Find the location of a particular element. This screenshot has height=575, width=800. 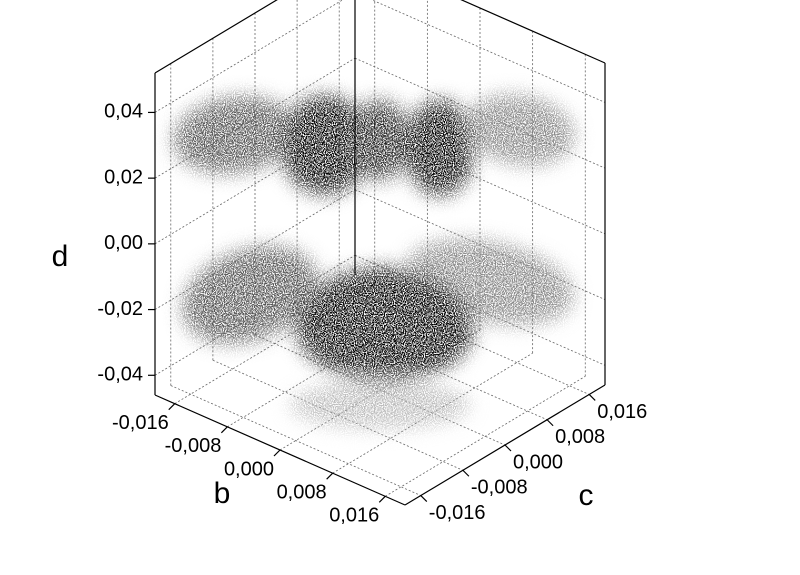

x-tick-label: -0,016 is located at coordinates (140, 423).